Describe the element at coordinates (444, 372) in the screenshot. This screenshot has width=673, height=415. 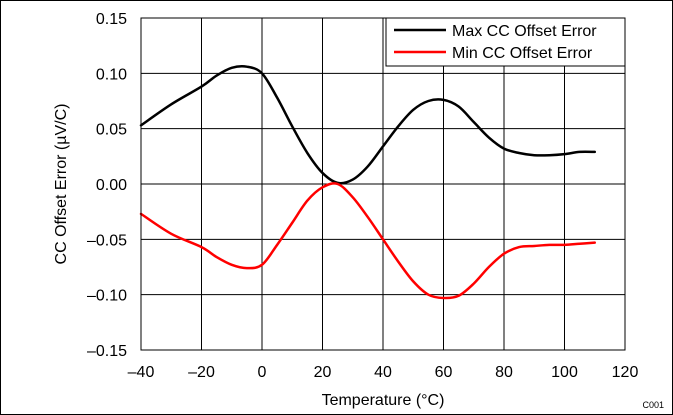
I see `x-tick-label: 60` at that location.